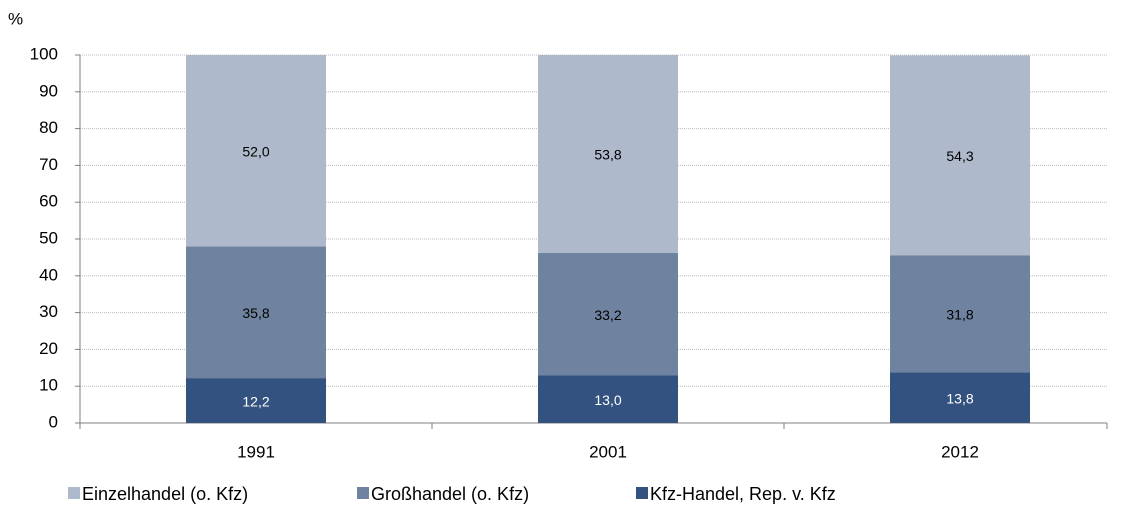 This screenshot has height=506, width=1122. I want to click on data-label: 13,8, so click(959, 398).